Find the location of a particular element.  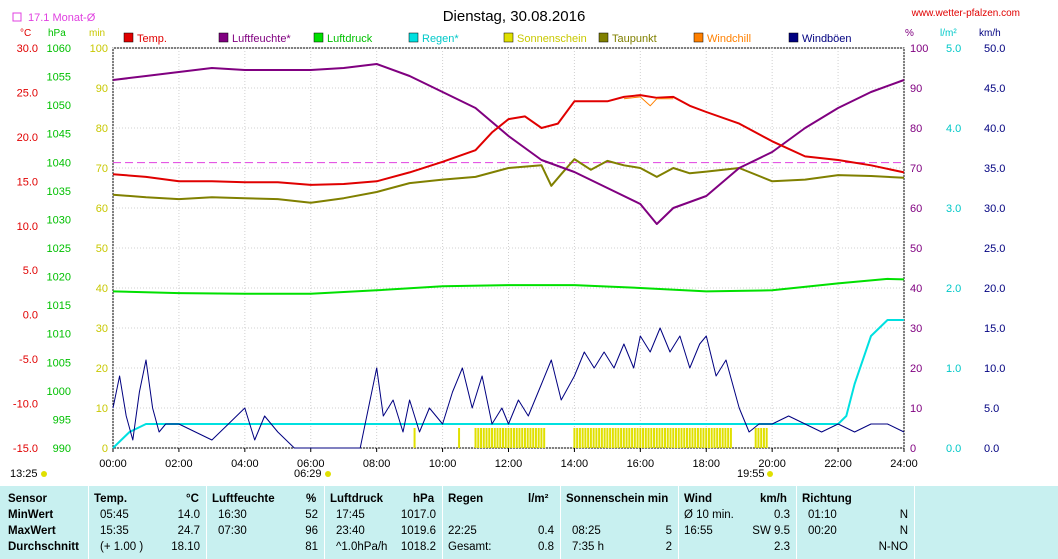

table-cell-wind-val: SW 9.5 is located at coordinates (771, 531).